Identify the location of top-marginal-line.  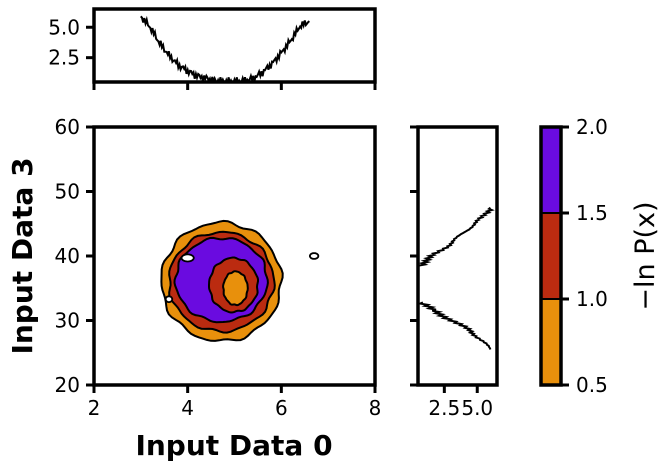
(225, 48).